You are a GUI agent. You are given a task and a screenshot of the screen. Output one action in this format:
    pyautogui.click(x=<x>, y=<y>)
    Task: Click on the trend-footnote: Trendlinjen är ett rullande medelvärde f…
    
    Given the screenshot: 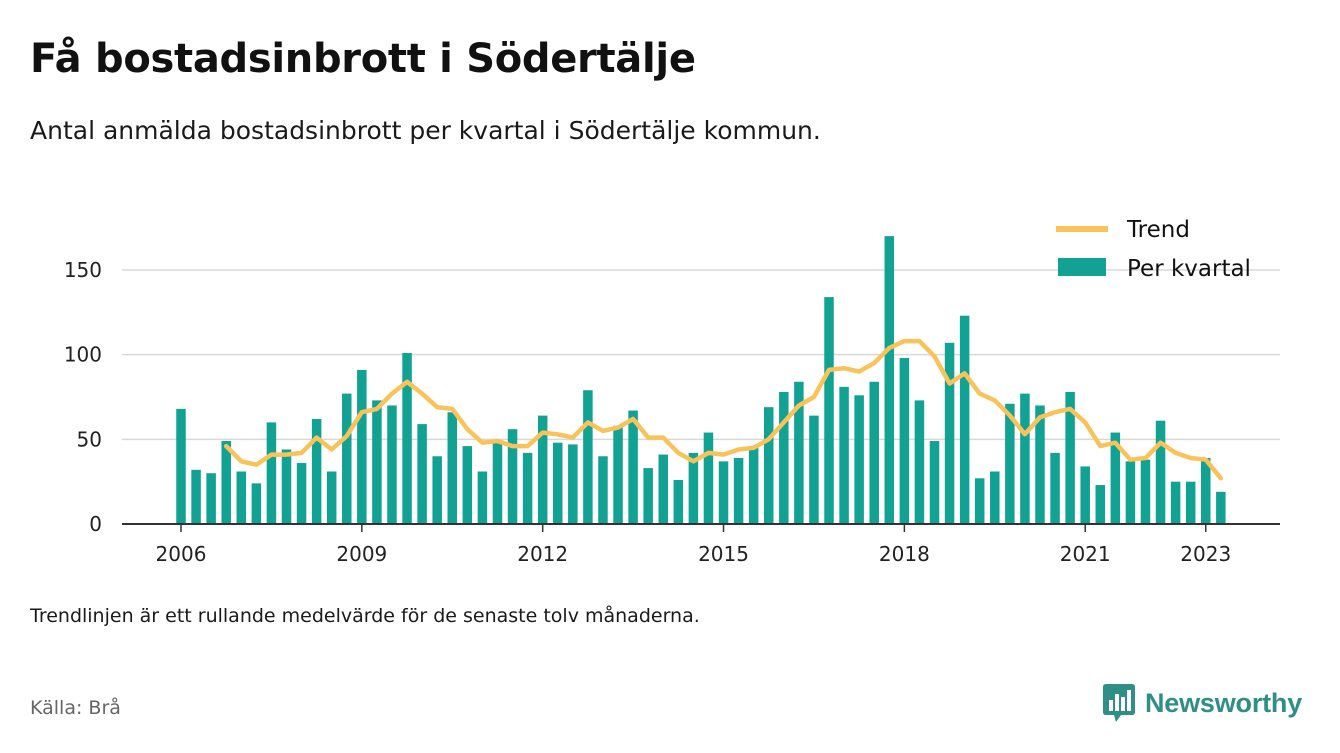 What is the action you would take?
    pyautogui.click(x=365, y=616)
    